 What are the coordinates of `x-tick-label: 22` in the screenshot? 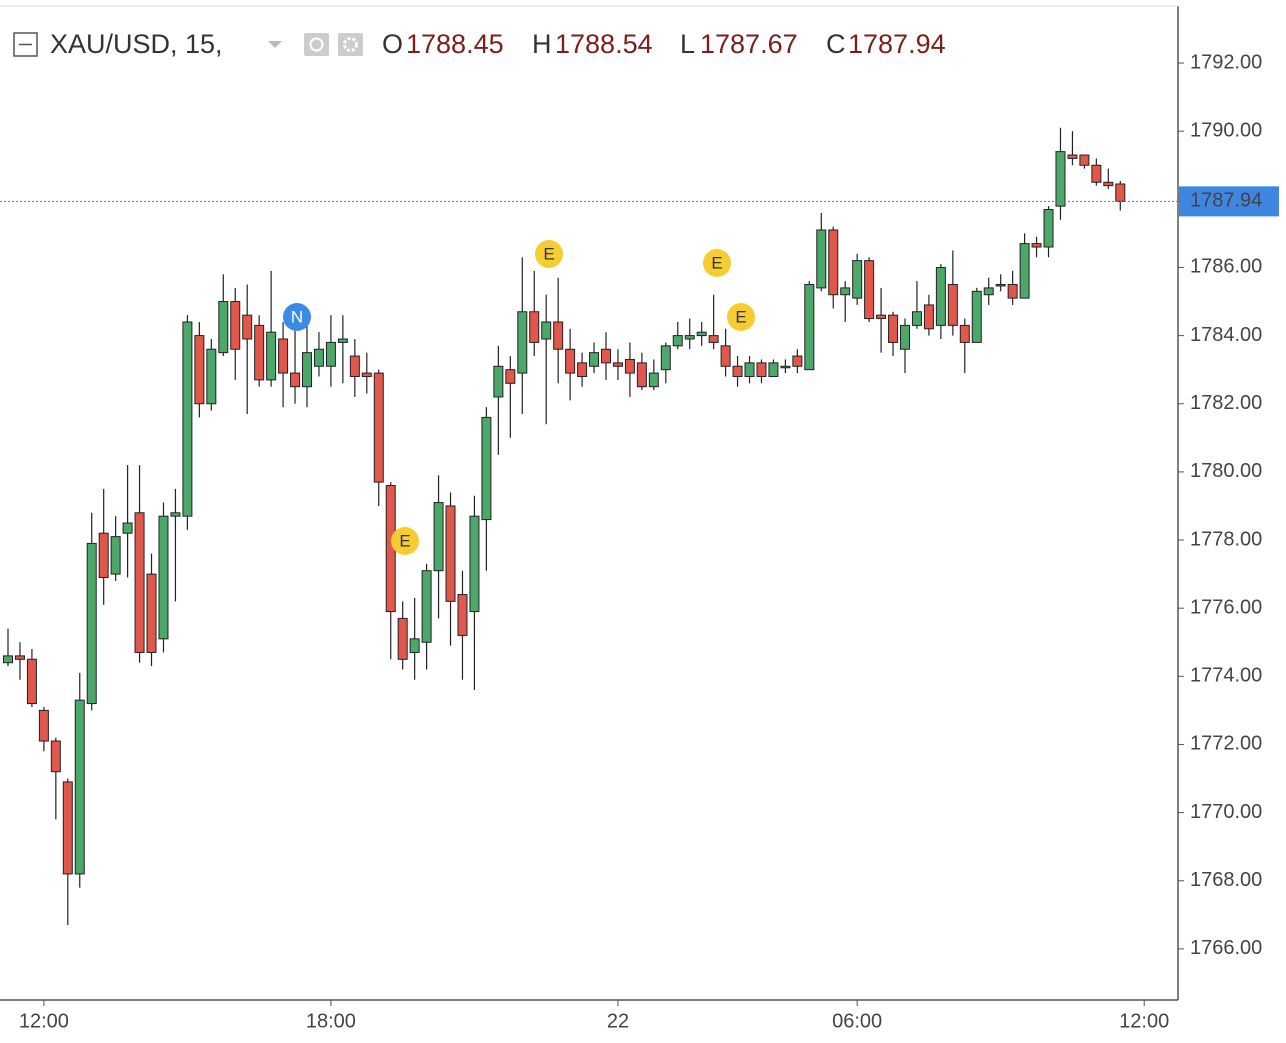 It's located at (618, 1021).